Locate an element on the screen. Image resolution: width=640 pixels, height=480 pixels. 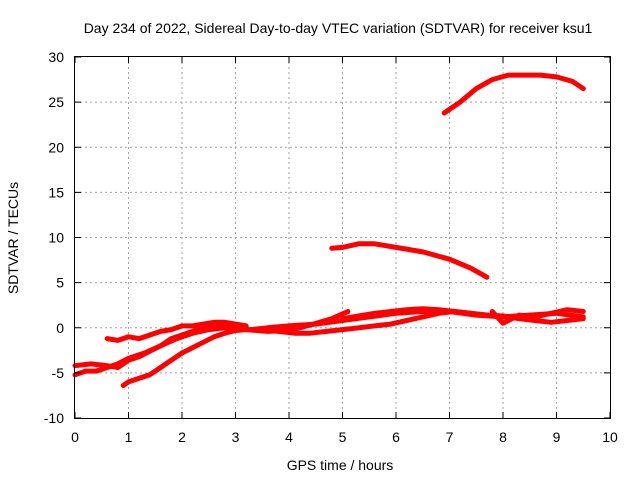
x-tick-label: 5 is located at coordinates (343, 437).